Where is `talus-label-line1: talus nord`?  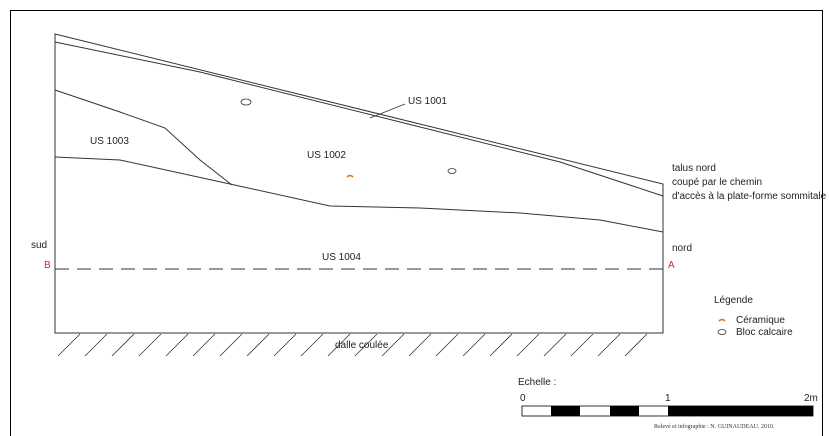
talus-label-line1: talus nord is located at coordinates (694, 168).